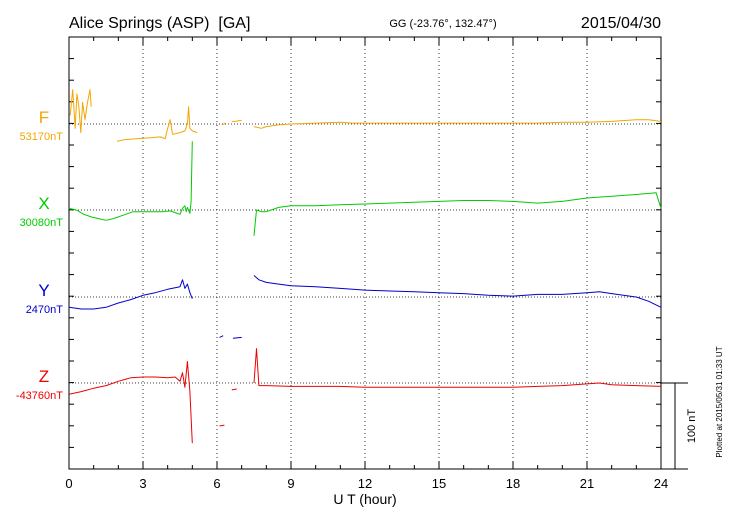 The width and height of the screenshot is (730, 520). I want to click on x-tick-label: 6, so click(216, 483).